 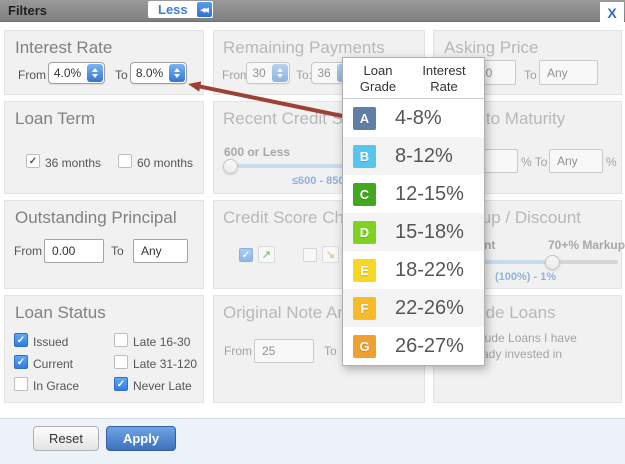 What do you see at coordinates (325, 166) in the screenshot?
I see `credit-score-slider-track` at bounding box center [325, 166].